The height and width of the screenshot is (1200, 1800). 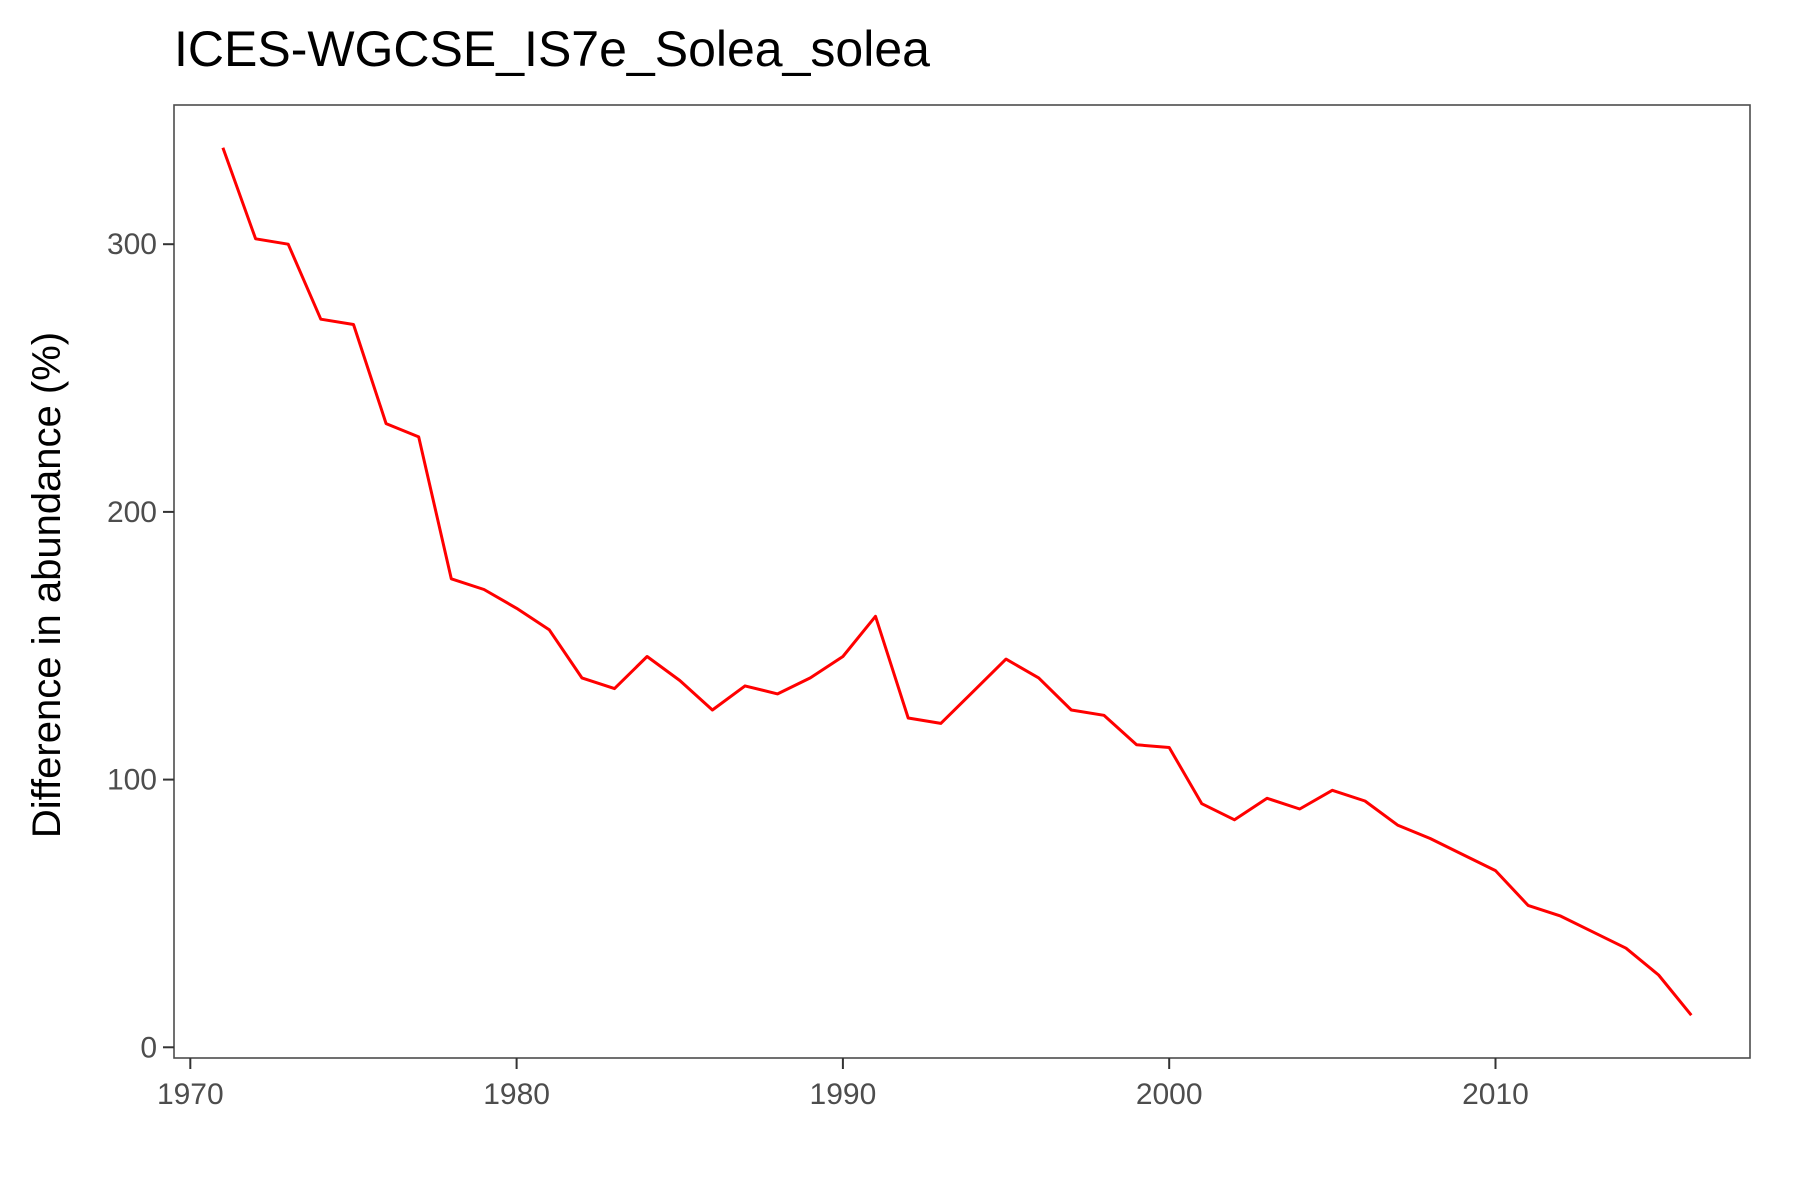 What do you see at coordinates (1495, 1094) in the screenshot?
I see `x-tick-label: 2010` at bounding box center [1495, 1094].